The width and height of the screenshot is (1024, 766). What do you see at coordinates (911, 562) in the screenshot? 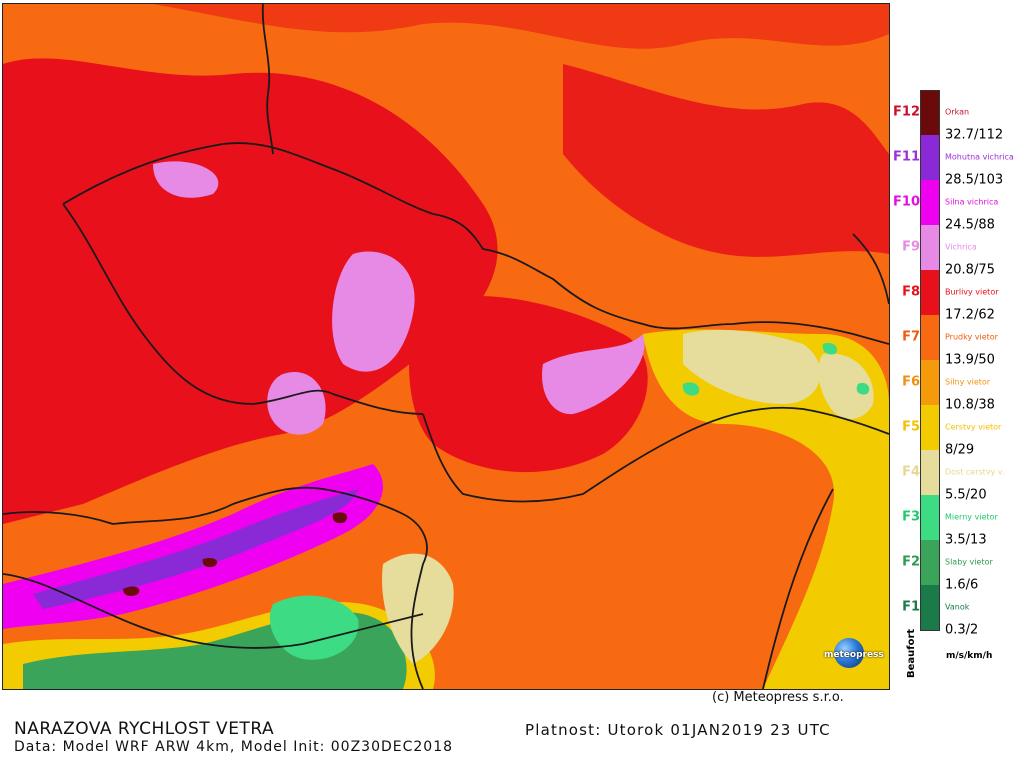
I see `legend-beaufort-f2: F2` at bounding box center [911, 562].